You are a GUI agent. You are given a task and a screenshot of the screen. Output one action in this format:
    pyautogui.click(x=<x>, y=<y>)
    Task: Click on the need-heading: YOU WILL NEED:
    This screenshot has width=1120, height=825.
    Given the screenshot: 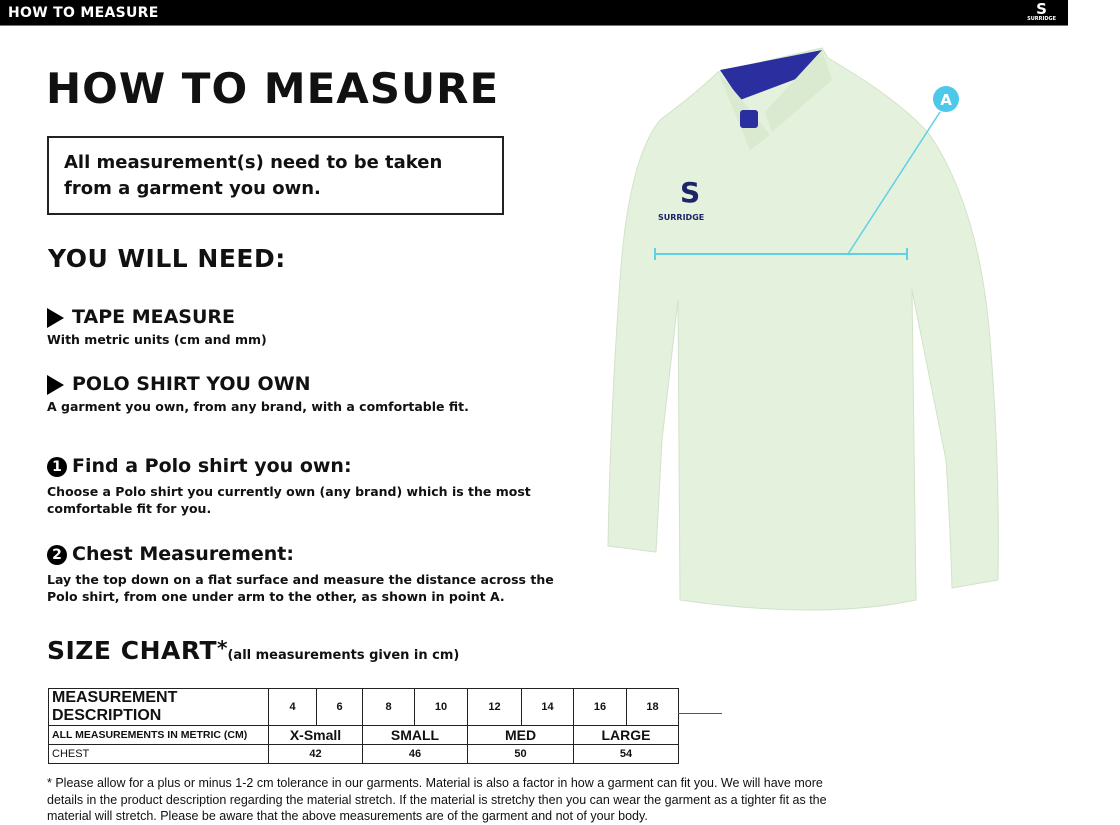 What is the action you would take?
    pyautogui.click(x=167, y=258)
    